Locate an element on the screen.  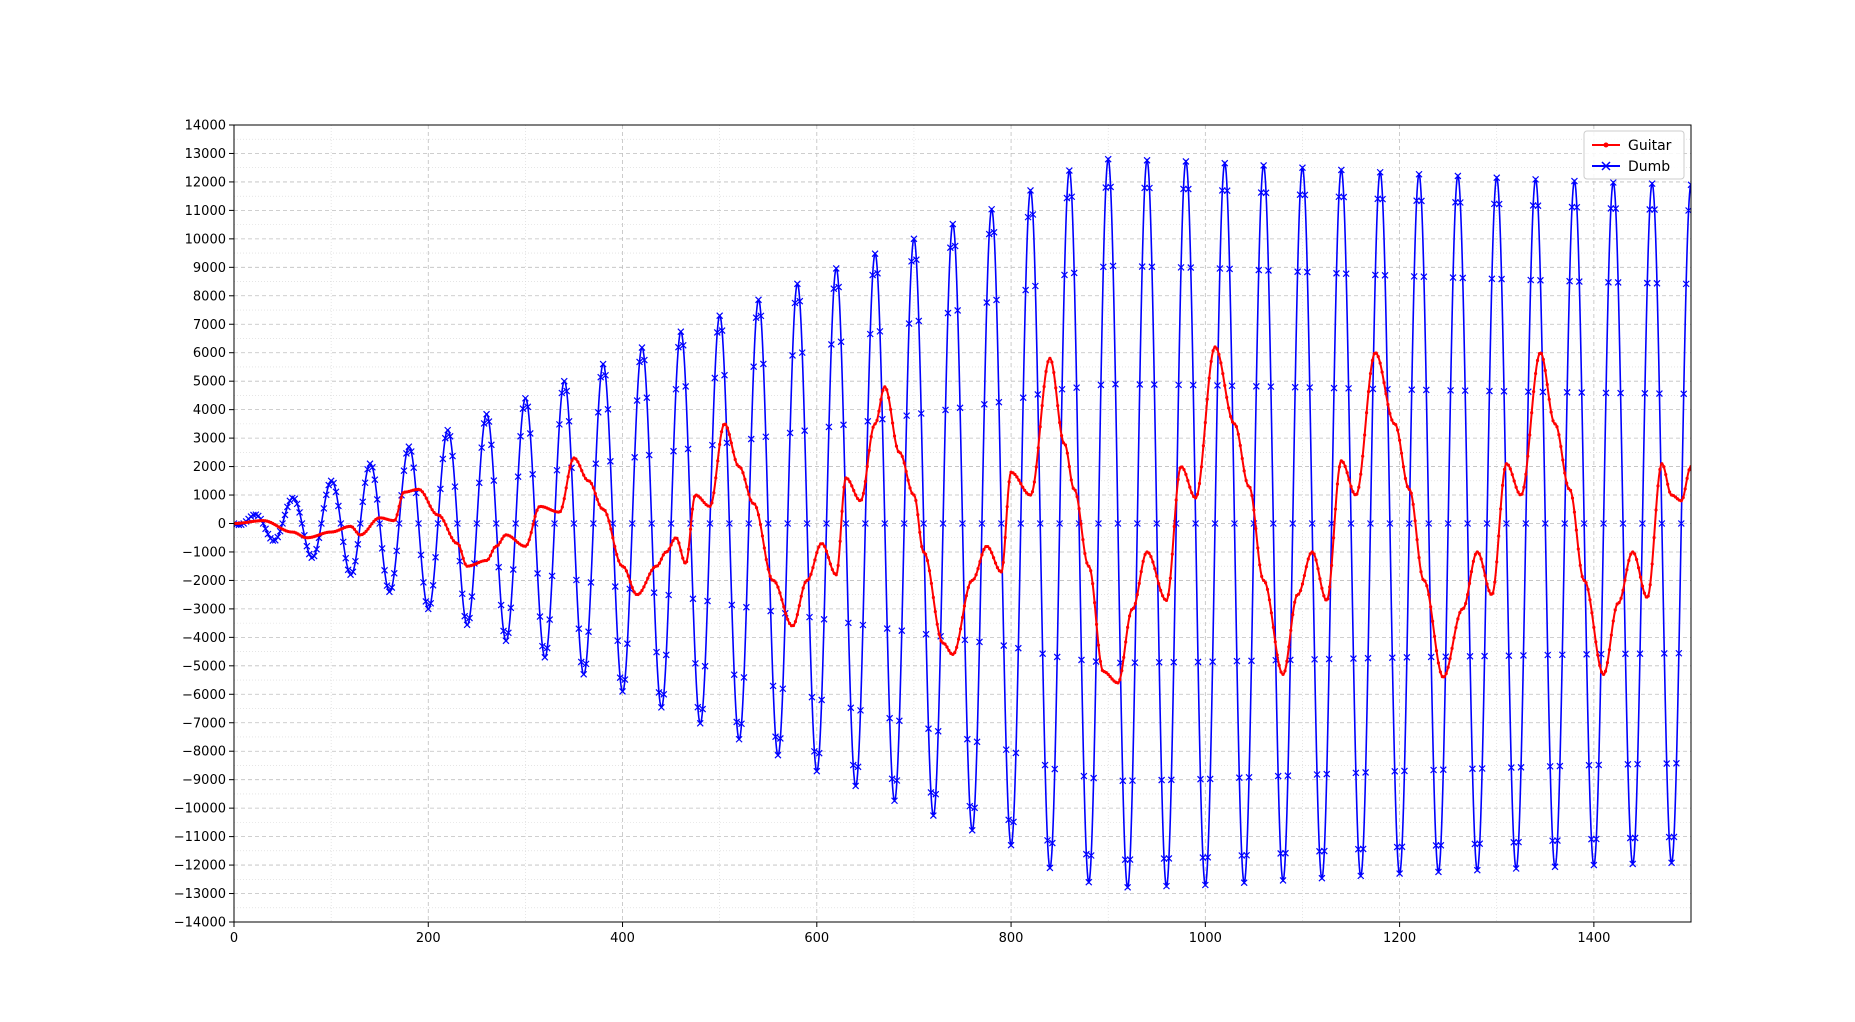
y-tick-label: 7000 is located at coordinates (209, 325).